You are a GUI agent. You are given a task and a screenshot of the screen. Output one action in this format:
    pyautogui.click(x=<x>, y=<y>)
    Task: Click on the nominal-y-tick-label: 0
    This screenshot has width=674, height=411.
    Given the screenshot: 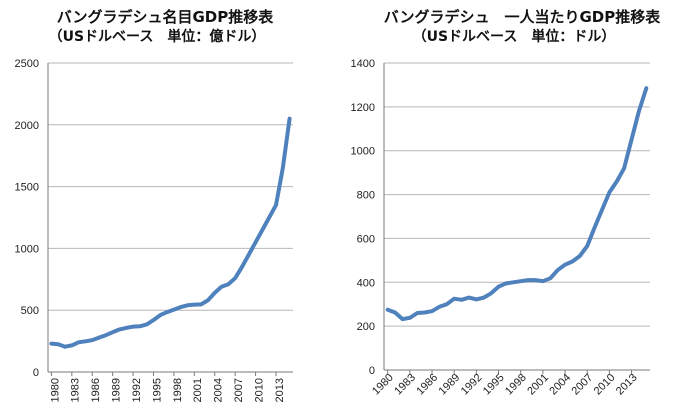 What is the action you would take?
    pyautogui.click(x=36, y=373)
    